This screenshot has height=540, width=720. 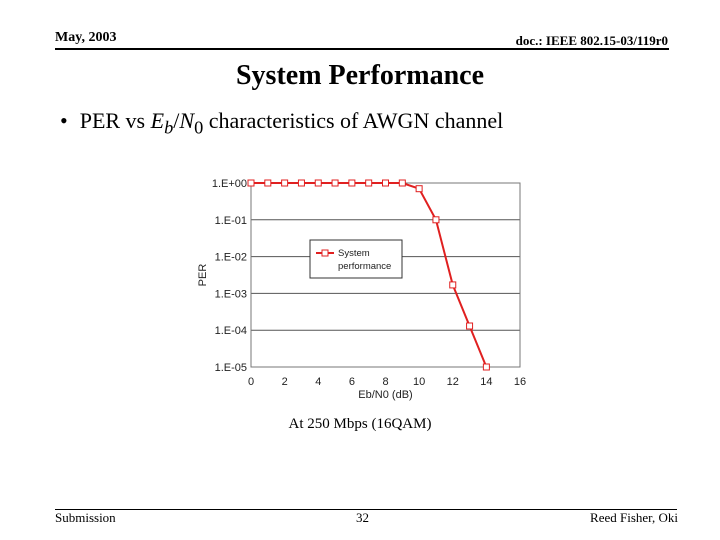 What do you see at coordinates (231, 258) in the screenshot?
I see `y-tick-label: 1.E-02` at bounding box center [231, 258].